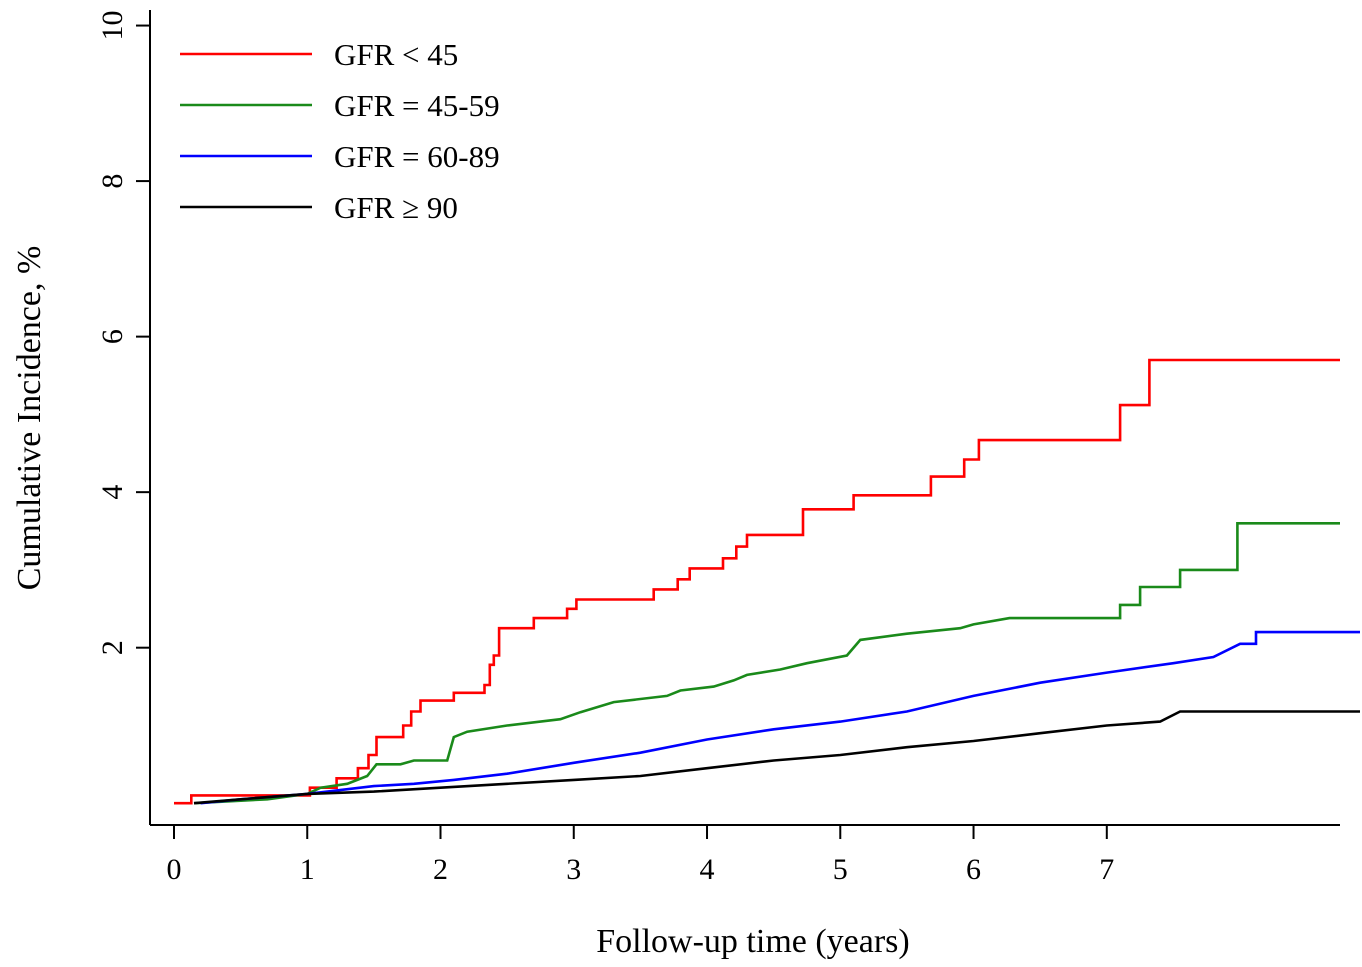 The image size is (1362, 967). What do you see at coordinates (112, 181) in the screenshot?
I see `y-tick-label: 8` at bounding box center [112, 181].